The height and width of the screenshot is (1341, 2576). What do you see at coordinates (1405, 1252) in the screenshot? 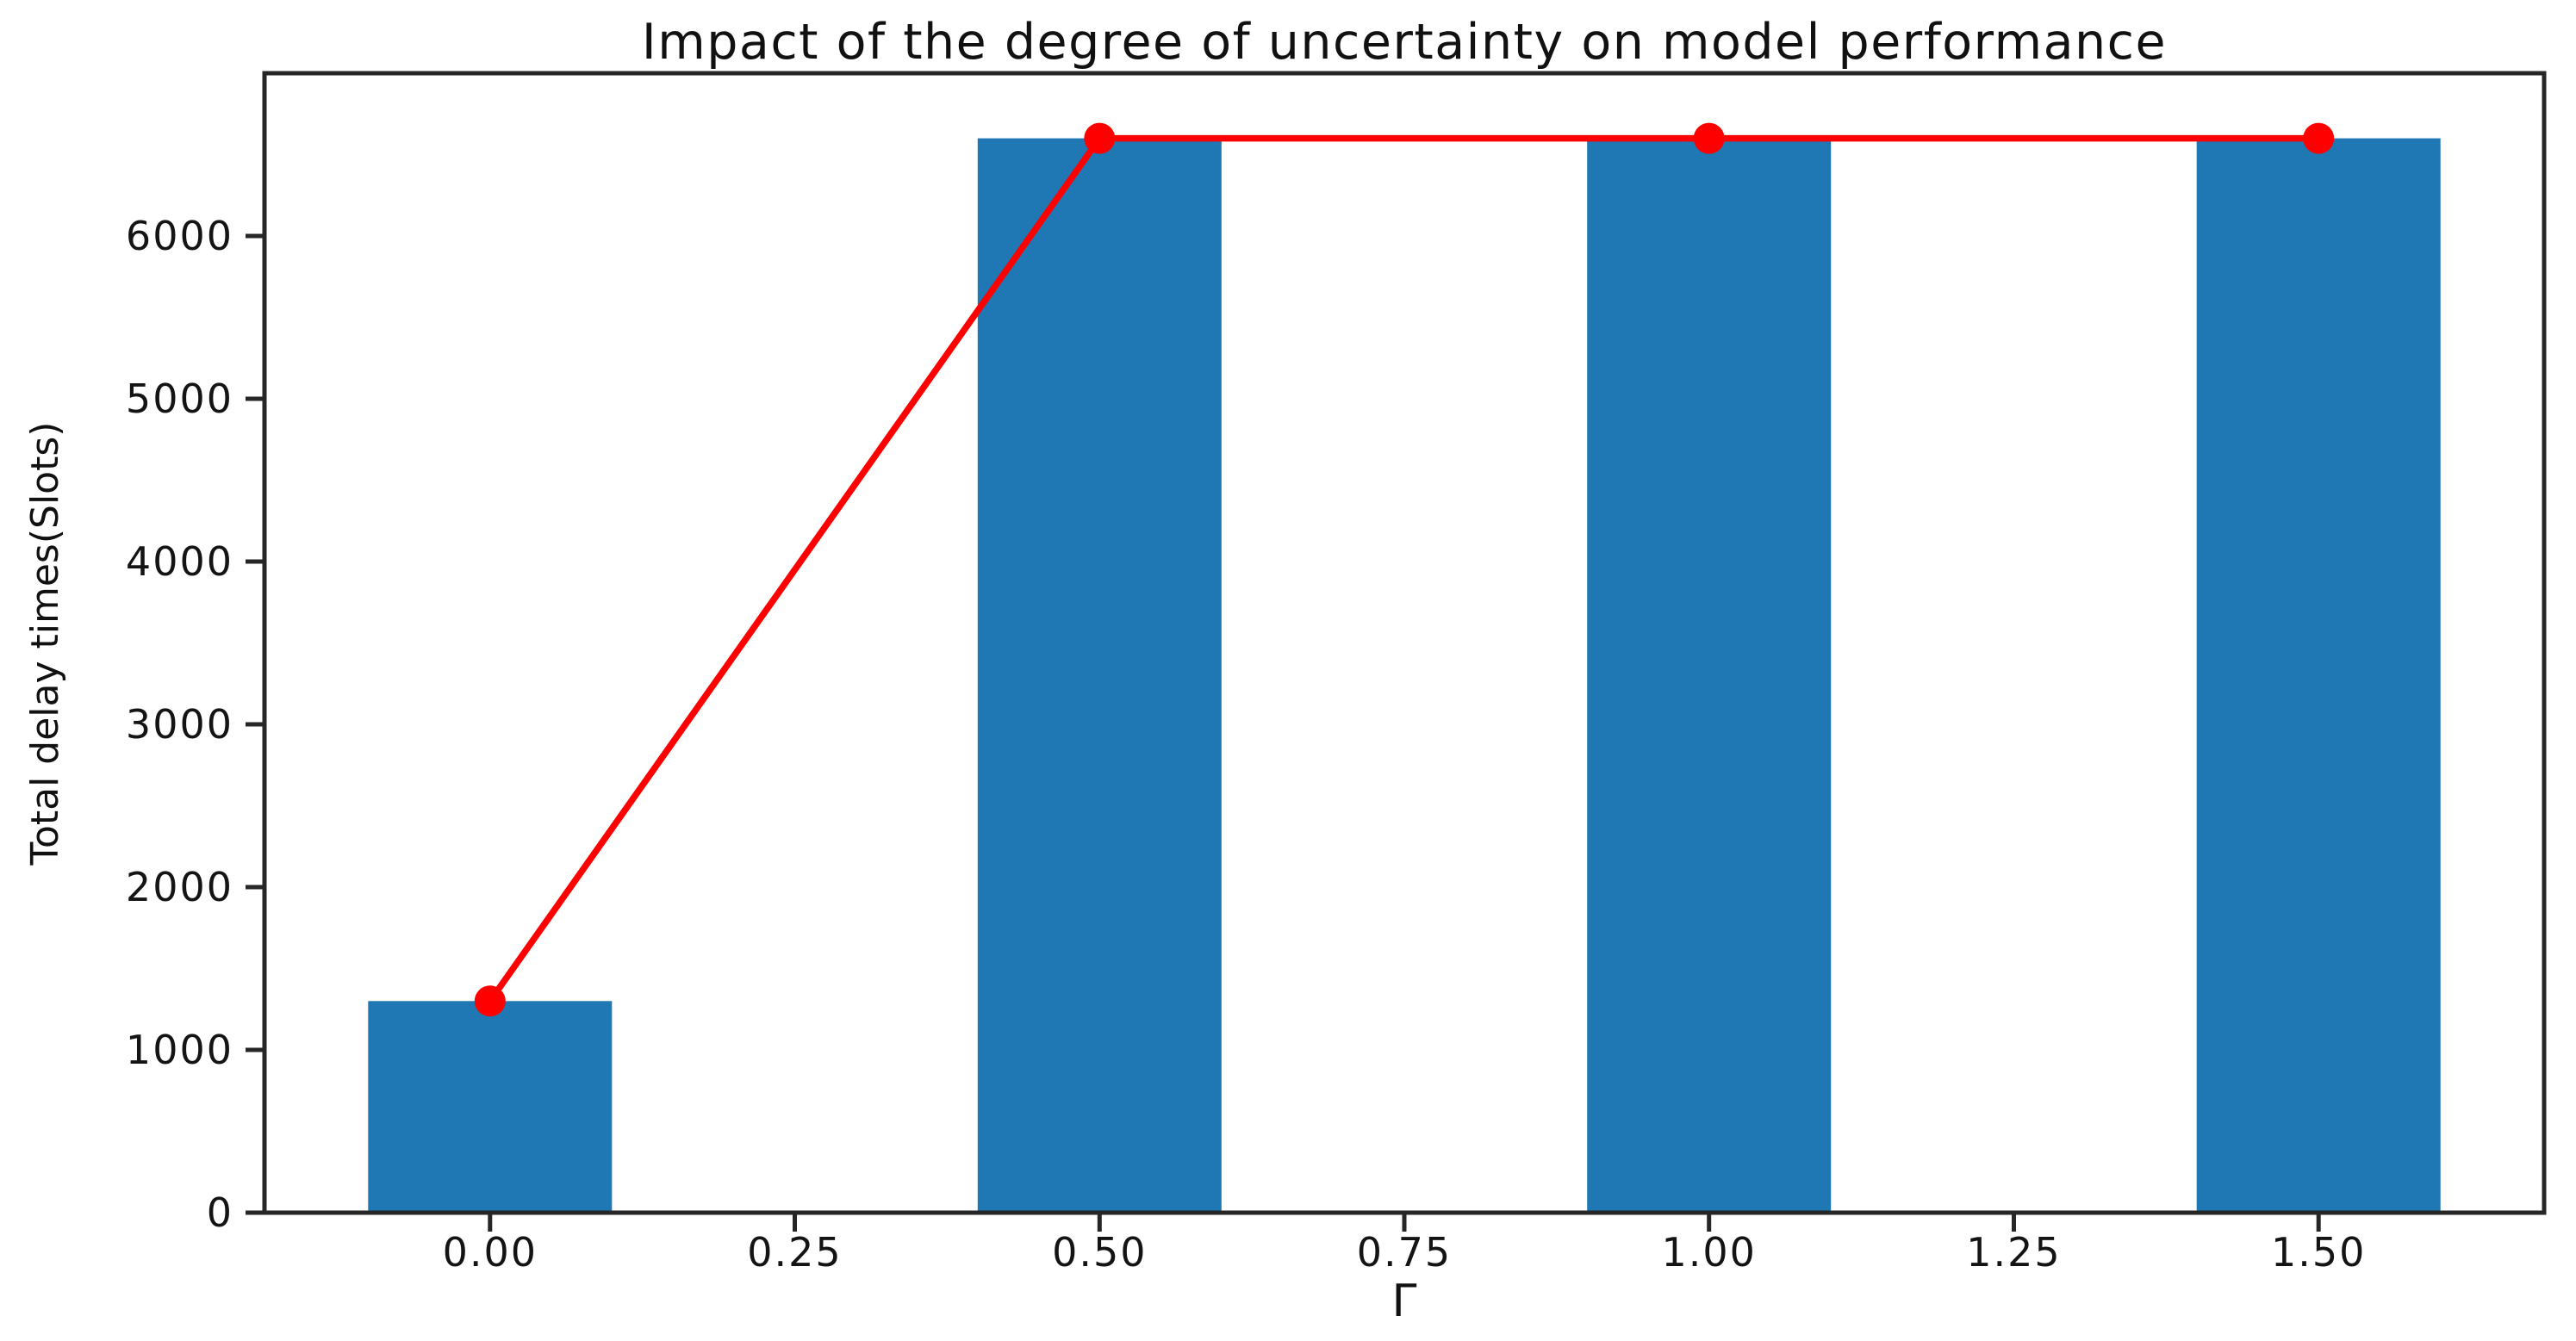
I see `x-tick-label-0.75: 0.75` at bounding box center [1405, 1252].